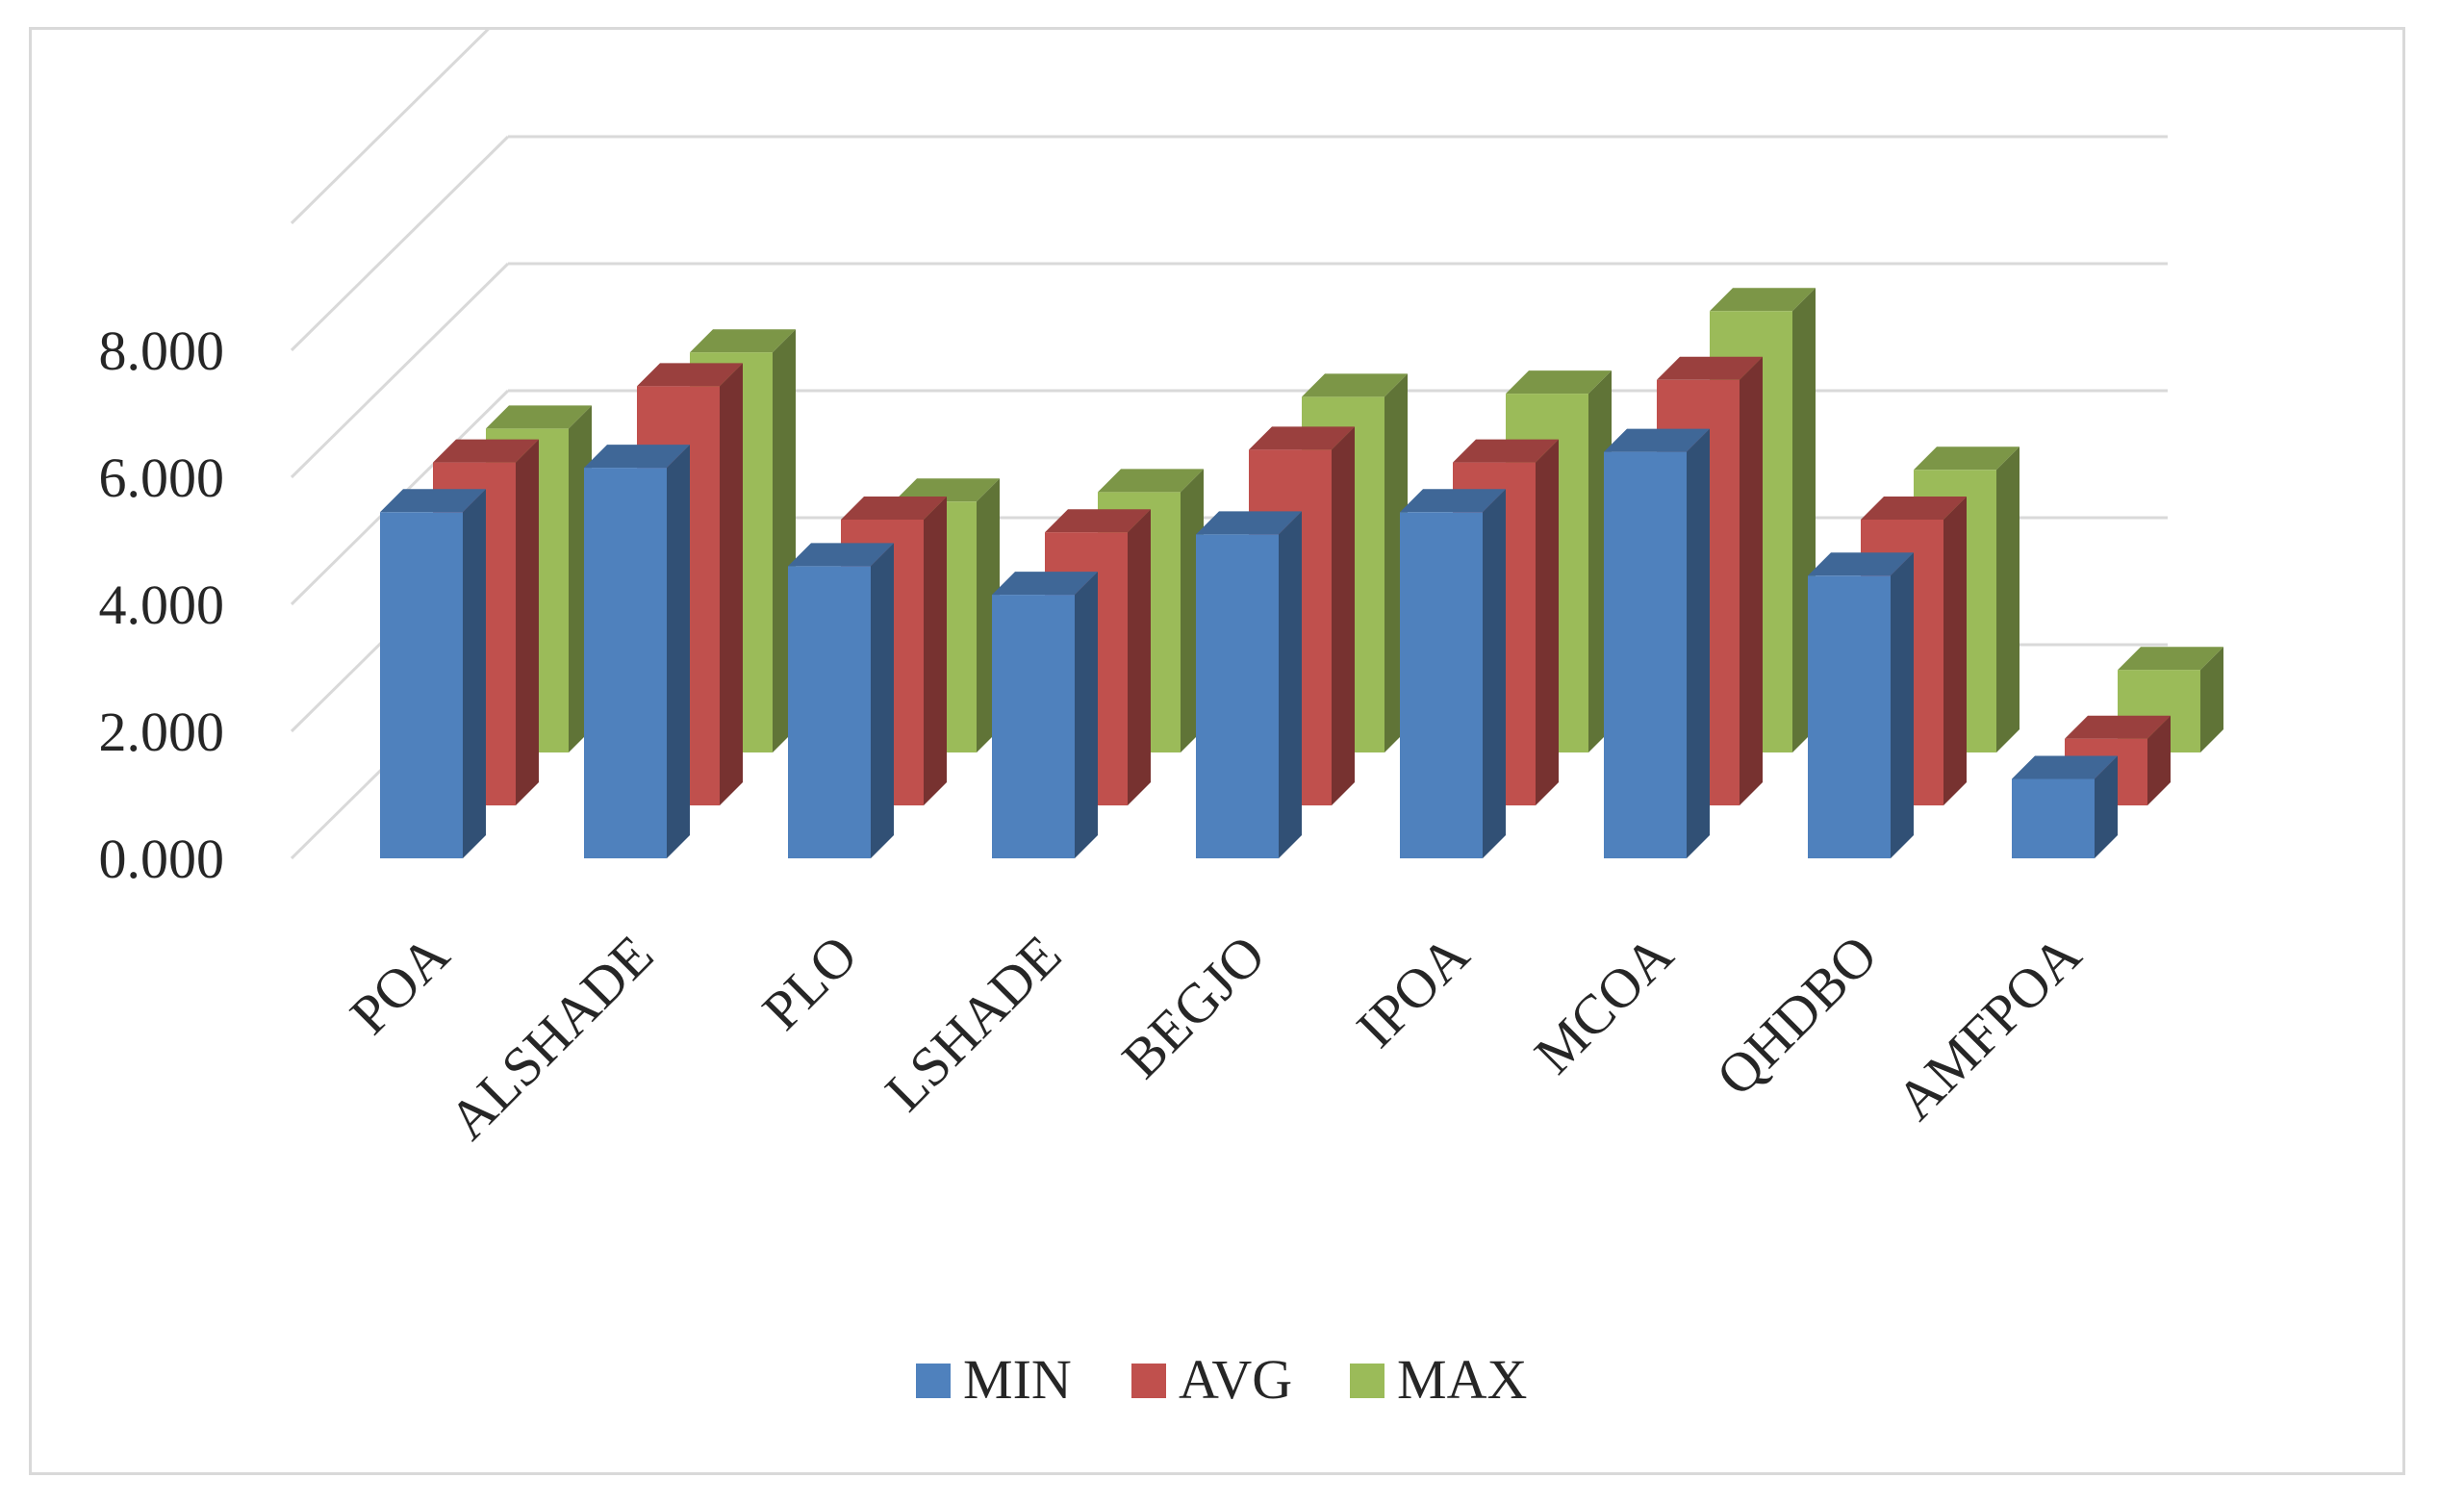 The image size is (2464, 1504). I want to click on x-tick-label: AMFPOA, so click(1988, 1027).